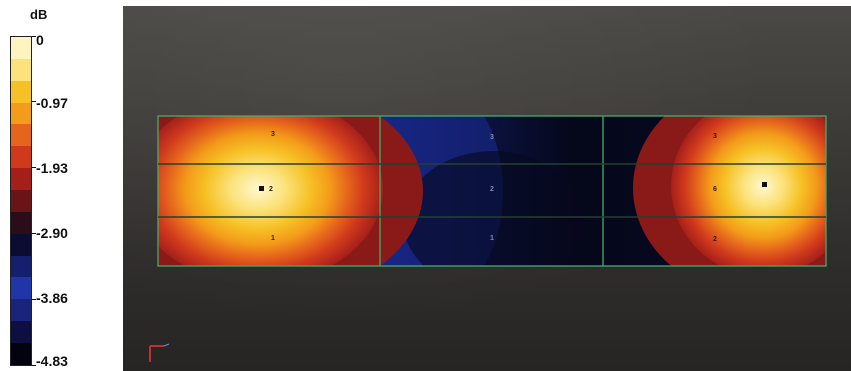  What do you see at coordinates (159, 352) in the screenshot?
I see `axis-triad-icon` at bounding box center [159, 352].